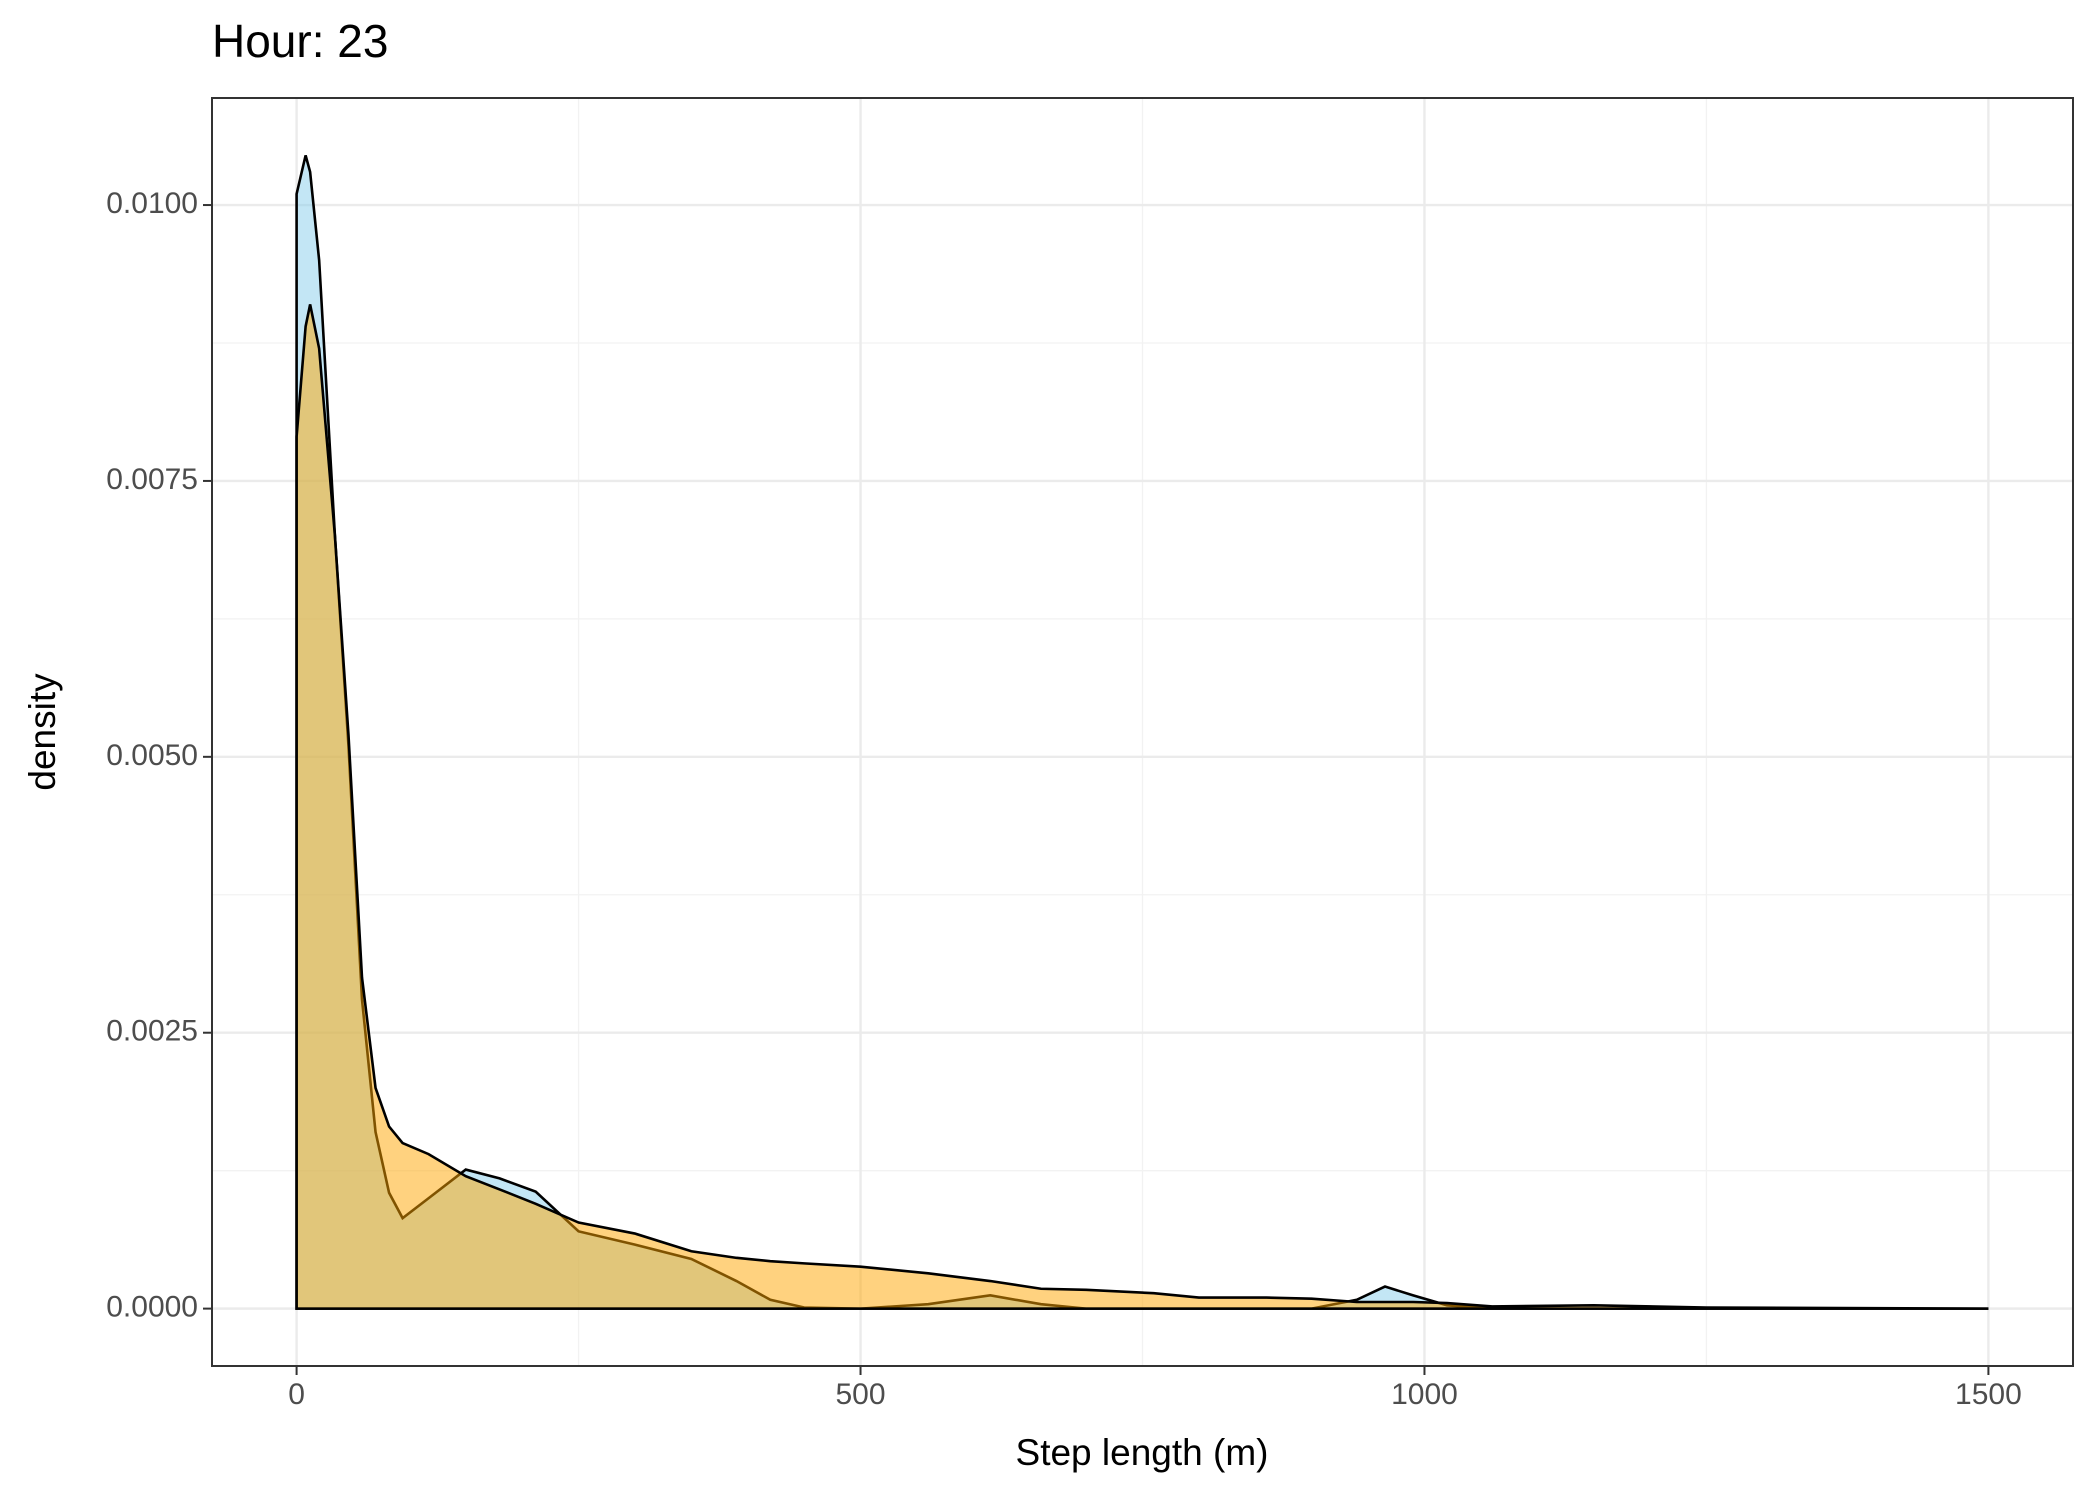 Image resolution: width=2100 pixels, height=1500 pixels. I want to click on y-tick-label: 0.0075, so click(152, 479).